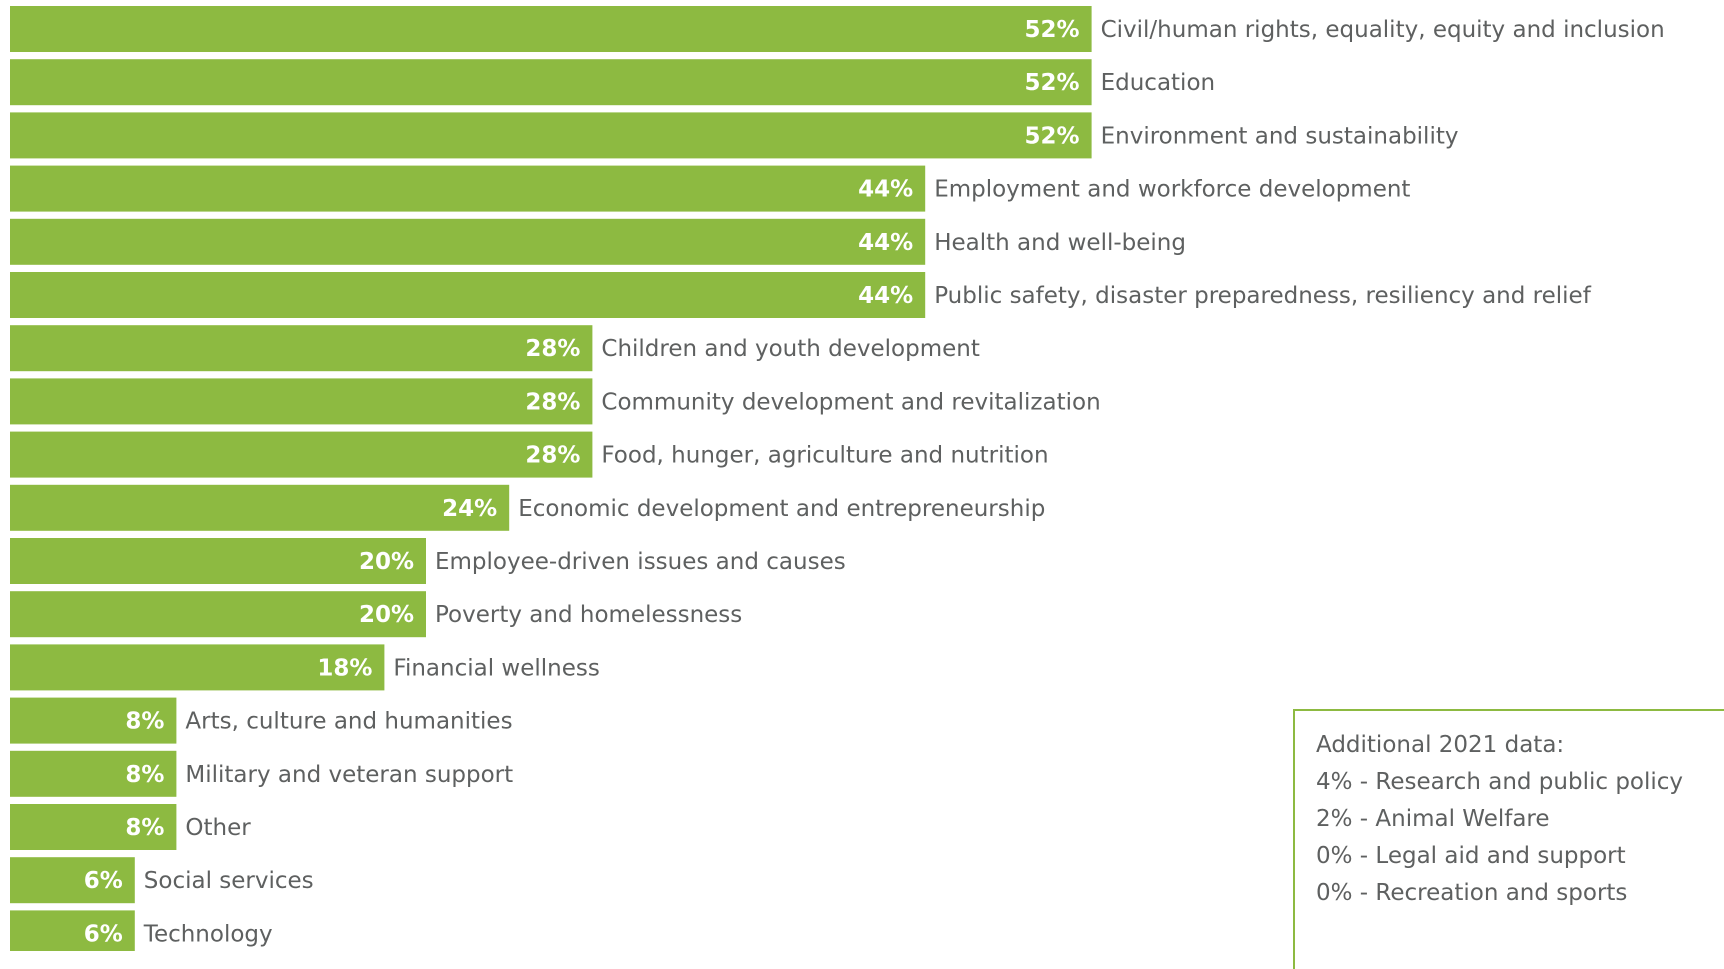 The width and height of the screenshot is (1724, 969). I want to click on bar-value-label: 24%, so click(469, 509).